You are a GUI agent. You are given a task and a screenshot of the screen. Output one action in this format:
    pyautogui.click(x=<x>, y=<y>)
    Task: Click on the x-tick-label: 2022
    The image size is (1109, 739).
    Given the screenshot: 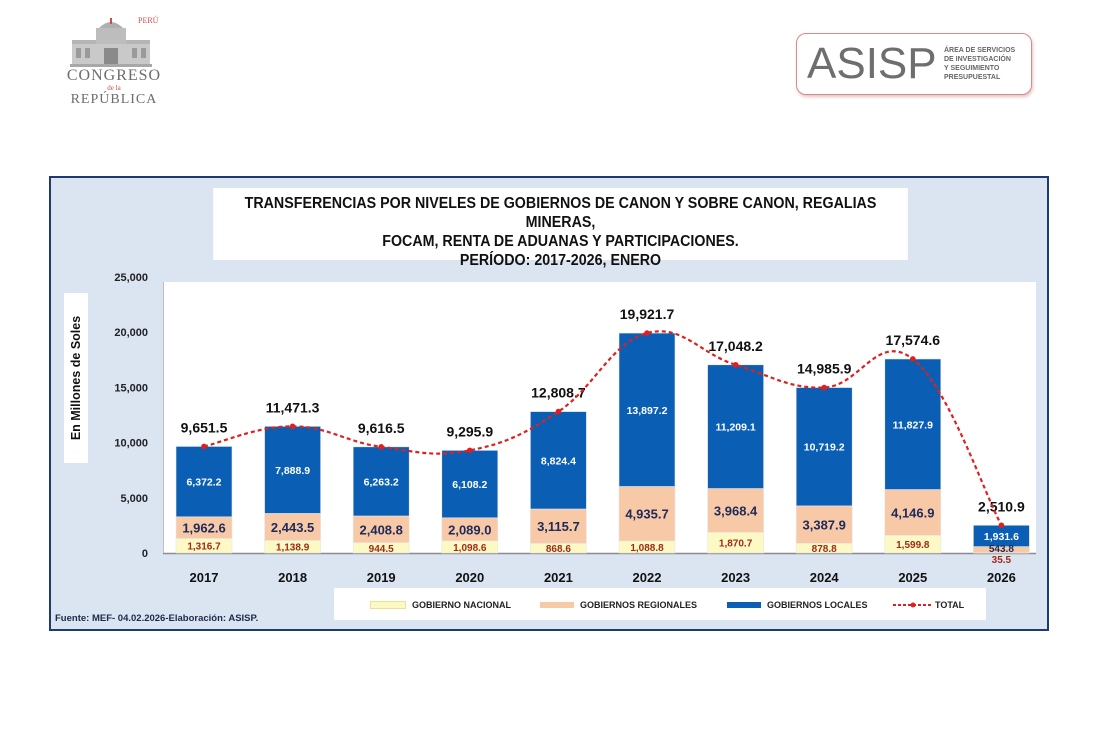 What is the action you would take?
    pyautogui.click(x=647, y=577)
    